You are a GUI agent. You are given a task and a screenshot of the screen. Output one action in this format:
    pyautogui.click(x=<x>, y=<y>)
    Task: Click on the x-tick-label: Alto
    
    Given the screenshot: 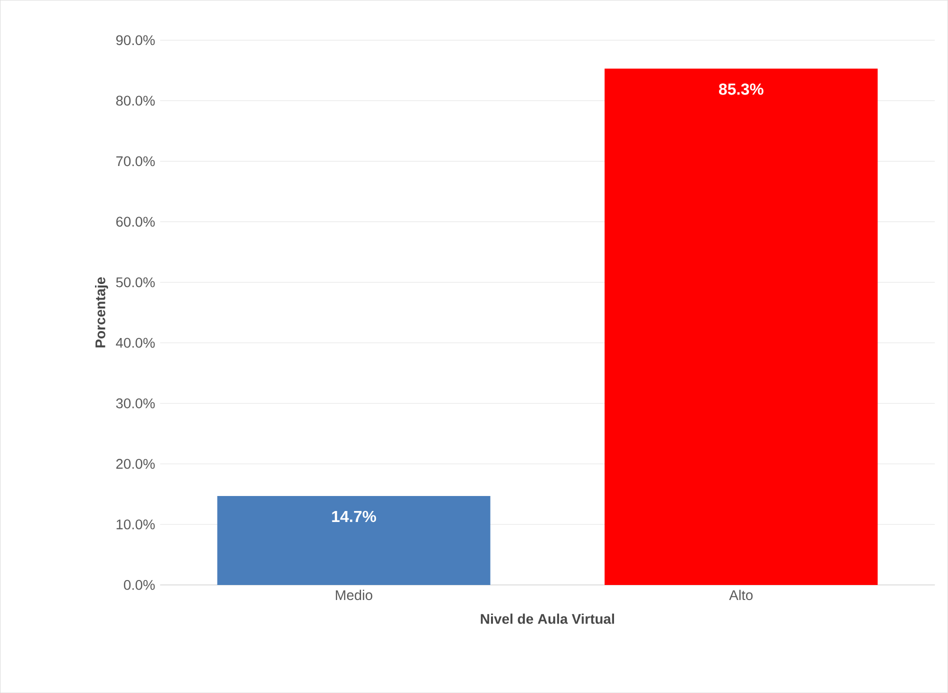 What is the action you would take?
    pyautogui.click(x=741, y=595)
    